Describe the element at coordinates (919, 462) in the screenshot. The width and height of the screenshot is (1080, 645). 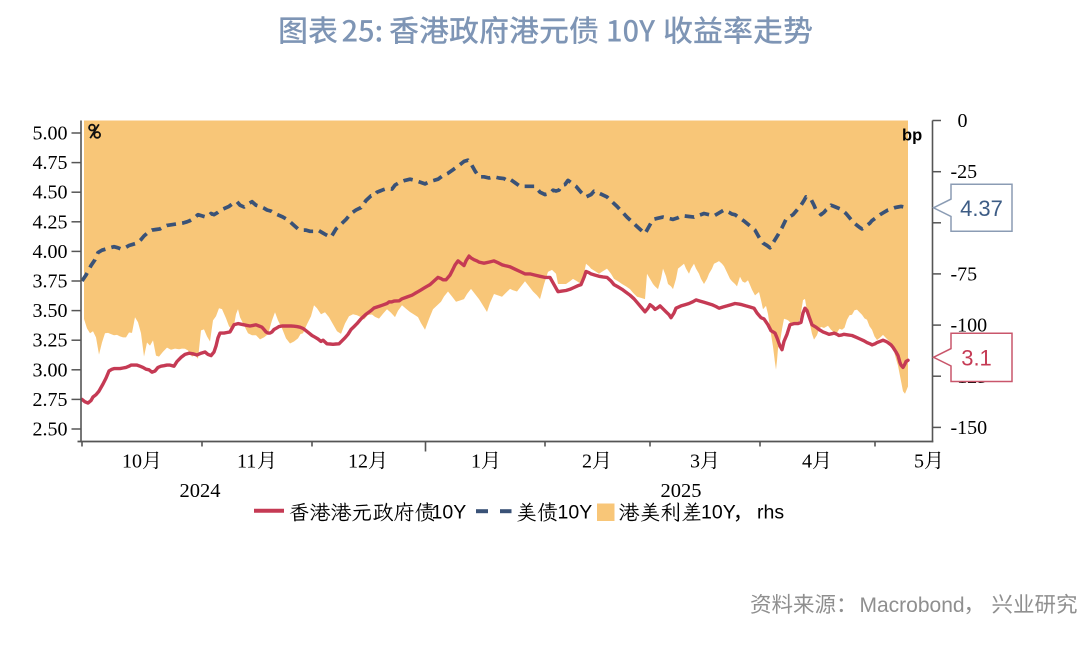
I see `svg-text: 5` at that location.